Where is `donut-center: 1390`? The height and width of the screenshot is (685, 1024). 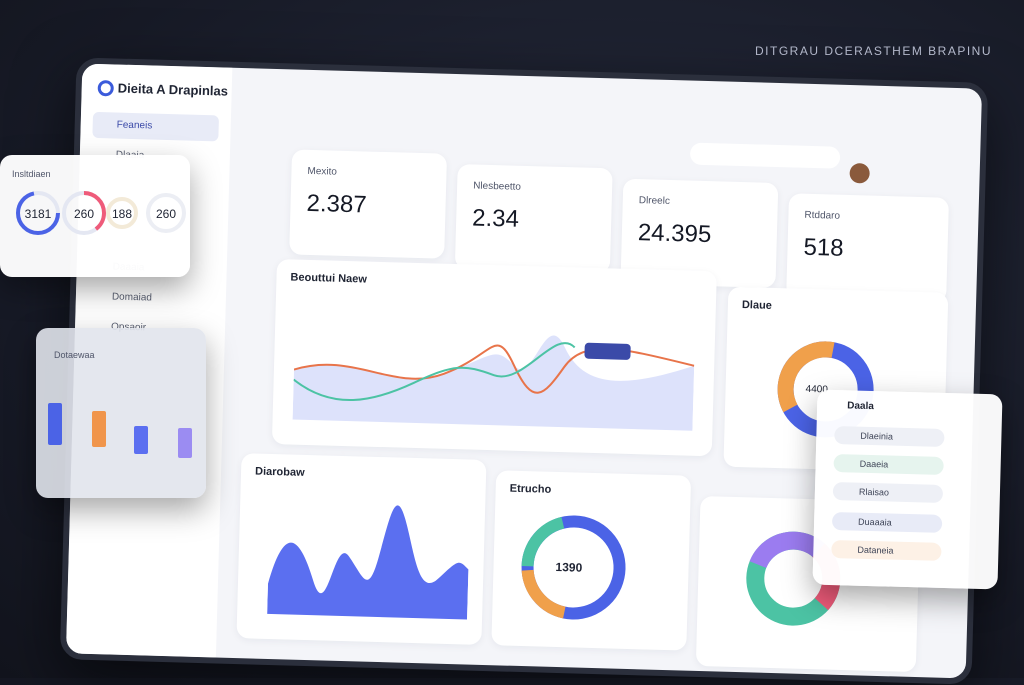 donut-center: 1390 is located at coordinates (569, 567).